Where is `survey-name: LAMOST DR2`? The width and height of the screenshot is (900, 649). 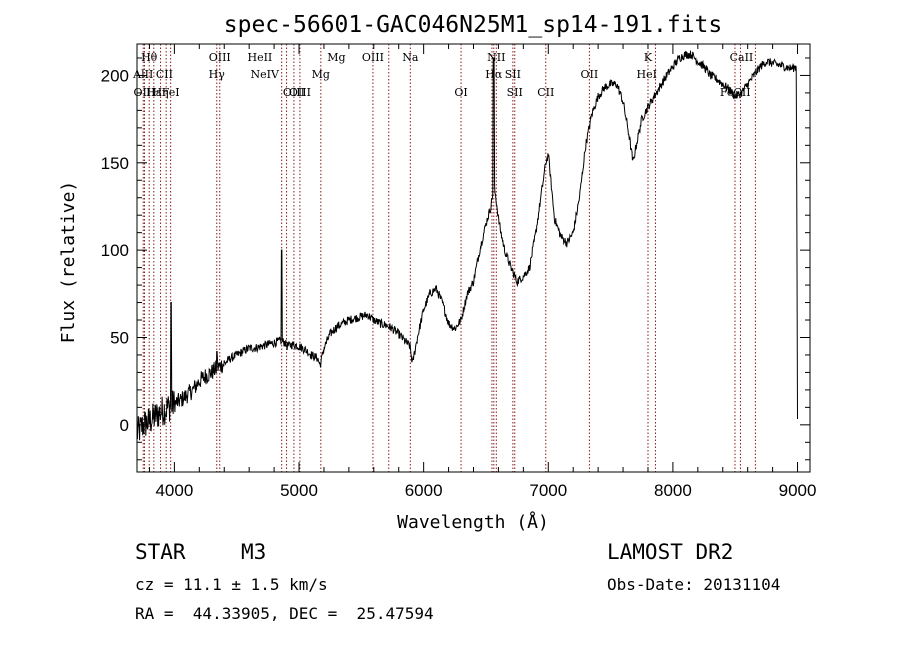
survey-name: LAMOST DR2 is located at coordinates (670, 552).